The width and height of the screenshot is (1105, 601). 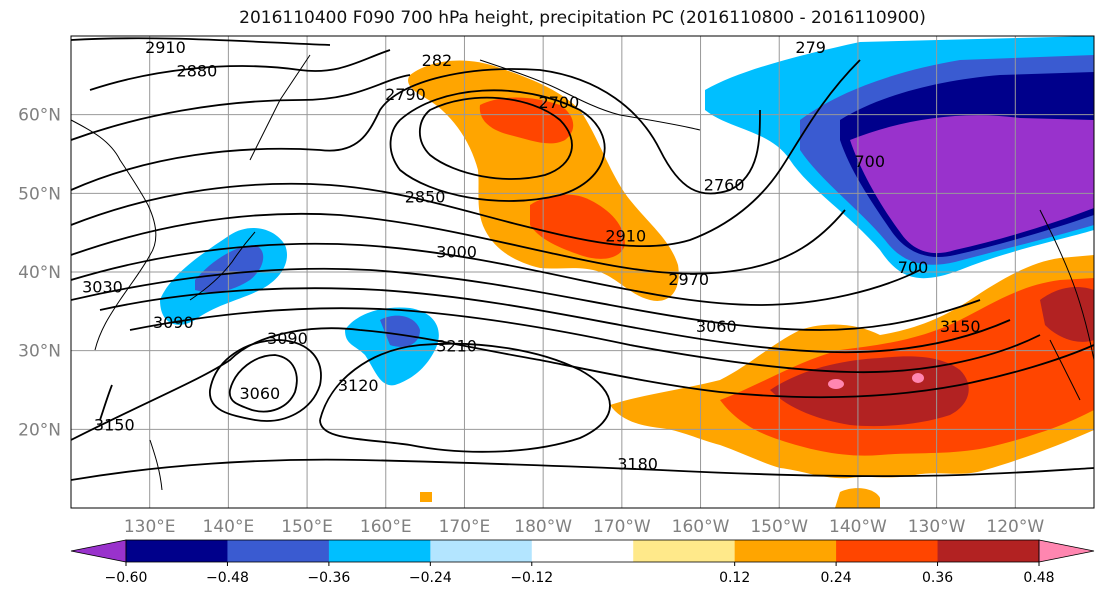 What do you see at coordinates (531, 578) in the screenshot?
I see `colorbar-tick-label: −0.12` at bounding box center [531, 578].